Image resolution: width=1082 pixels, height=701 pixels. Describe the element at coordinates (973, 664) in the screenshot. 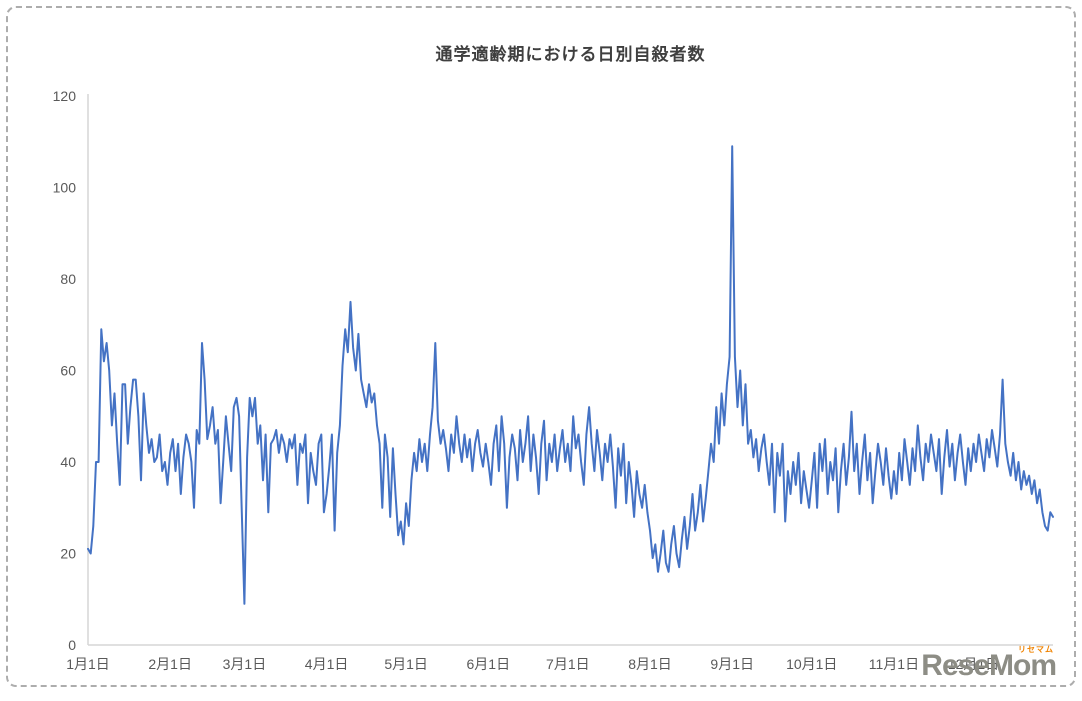

I see `x-axis-label: 12月1日` at that location.